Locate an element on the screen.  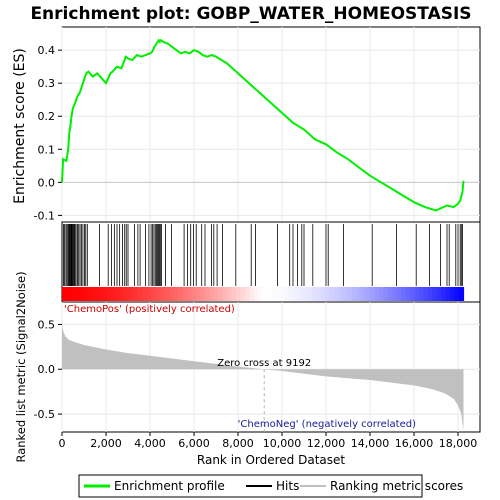
es-ytick-label: -0.1 is located at coordinates (44, 215).